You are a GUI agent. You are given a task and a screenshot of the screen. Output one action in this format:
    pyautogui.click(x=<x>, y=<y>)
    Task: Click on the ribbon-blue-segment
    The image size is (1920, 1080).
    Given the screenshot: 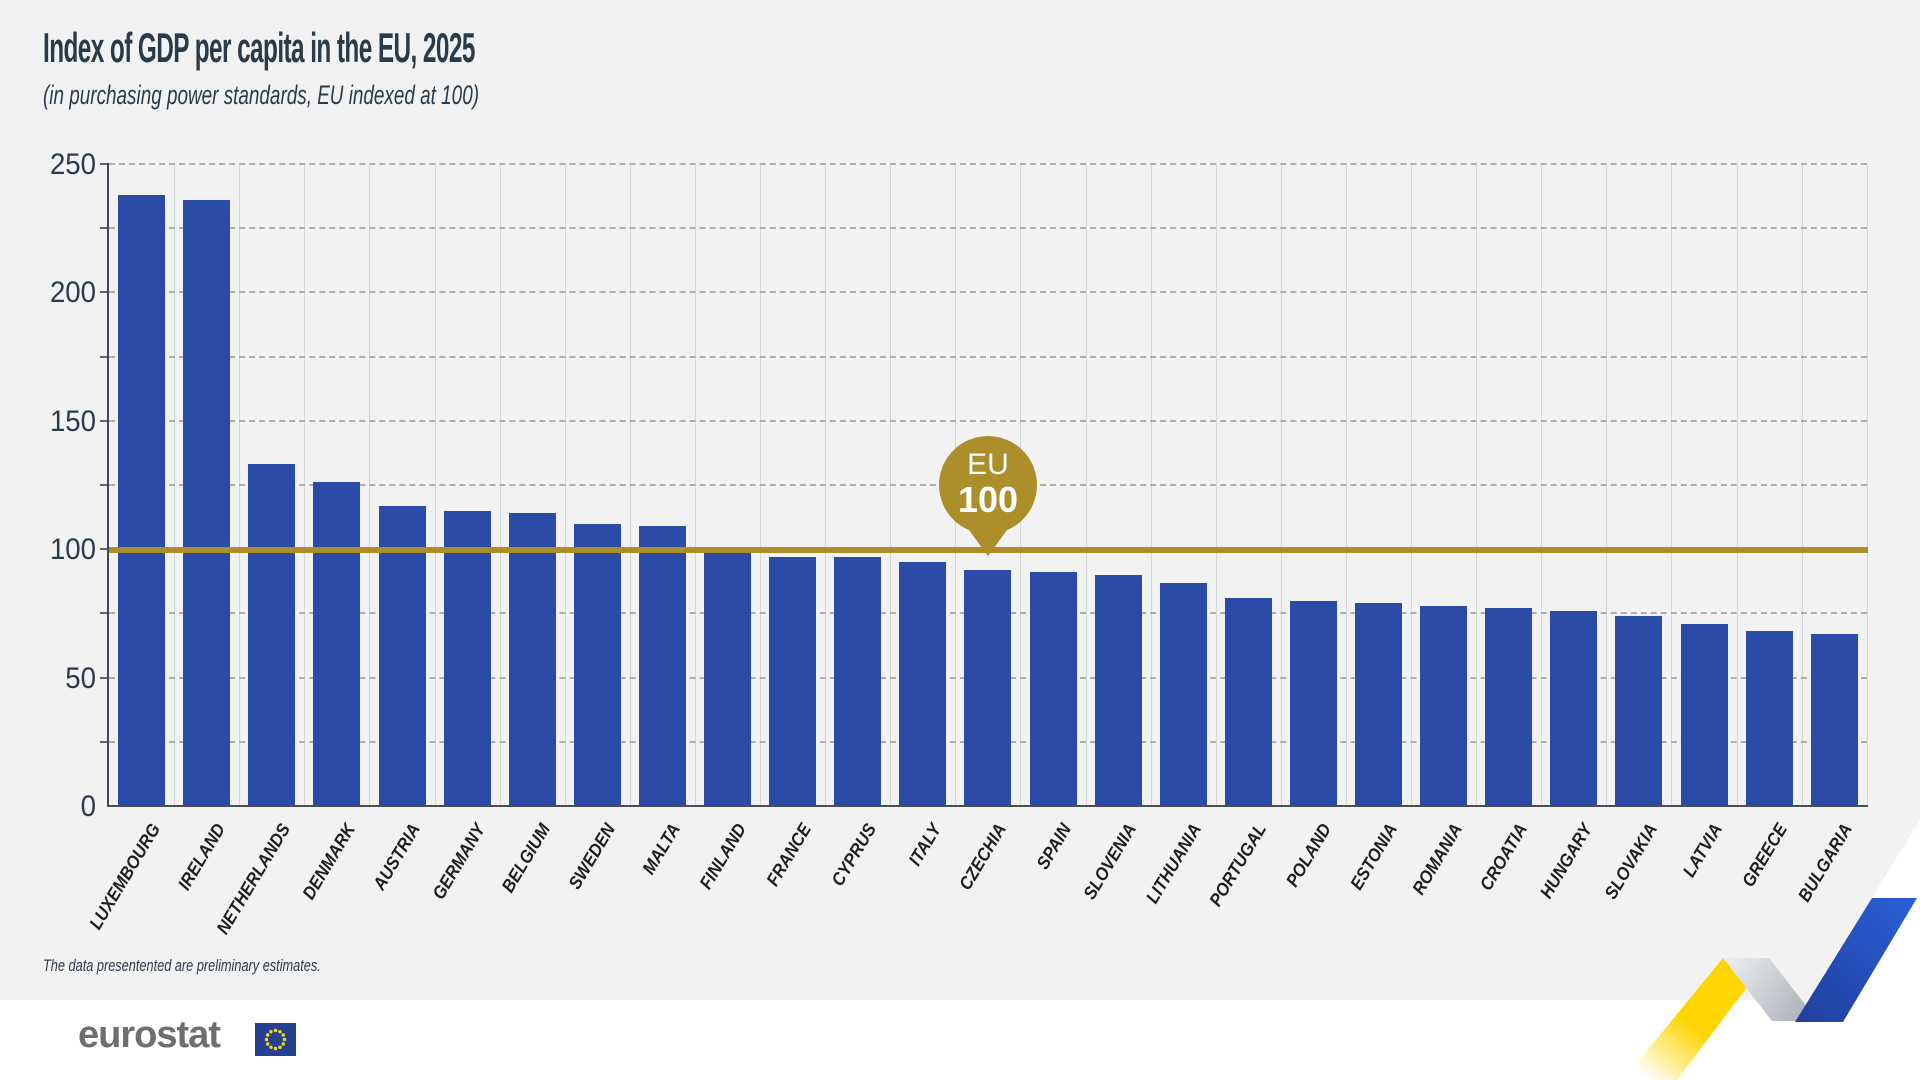 What is the action you would take?
    pyautogui.click(x=1856, y=960)
    